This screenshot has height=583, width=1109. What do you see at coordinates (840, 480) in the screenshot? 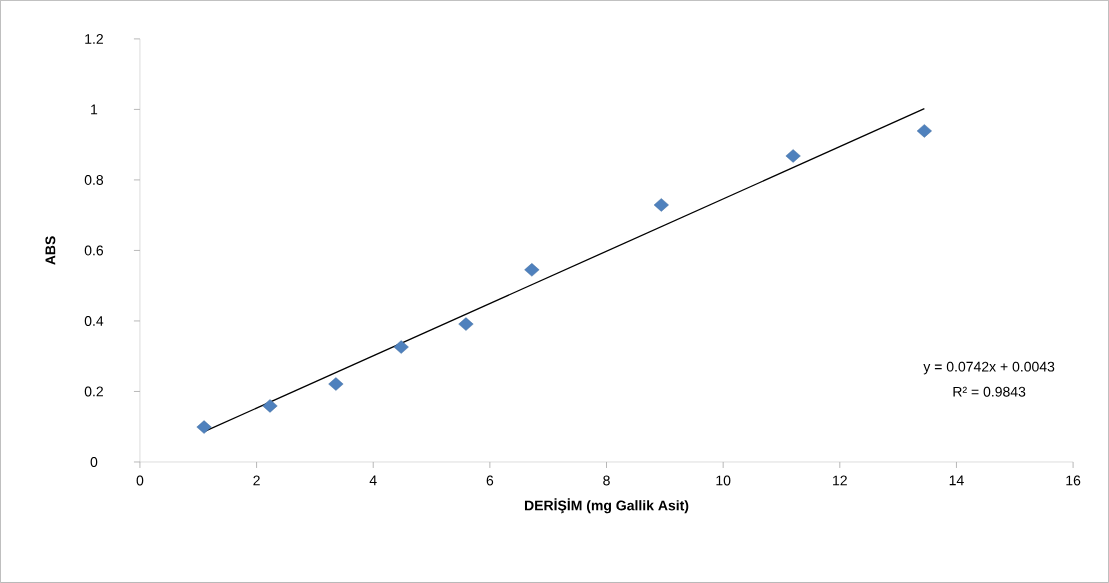
I see `x-tick-label: 12` at bounding box center [840, 480].